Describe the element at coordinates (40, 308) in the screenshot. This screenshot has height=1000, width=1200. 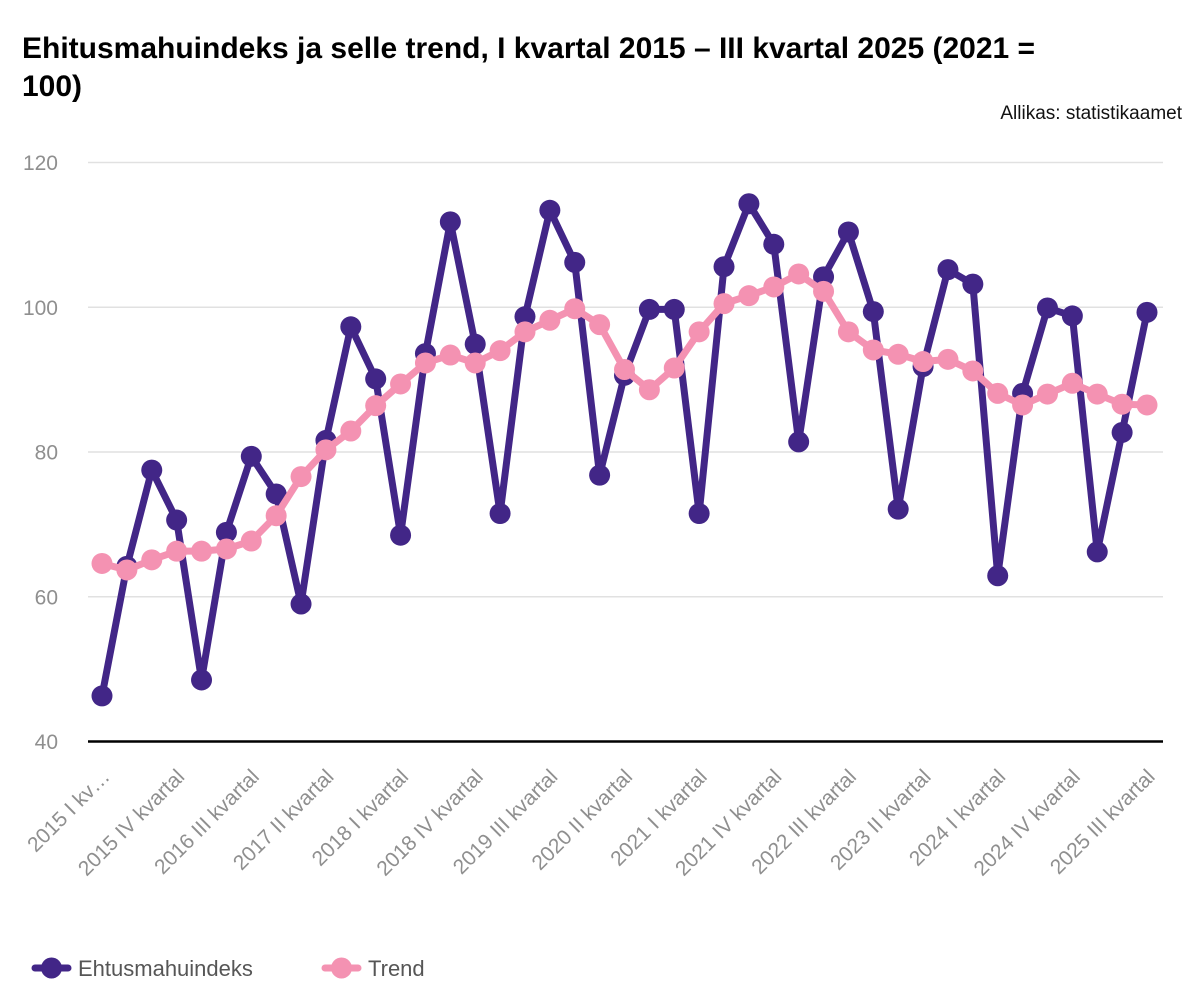
I see `y-tick-label: 100` at that location.